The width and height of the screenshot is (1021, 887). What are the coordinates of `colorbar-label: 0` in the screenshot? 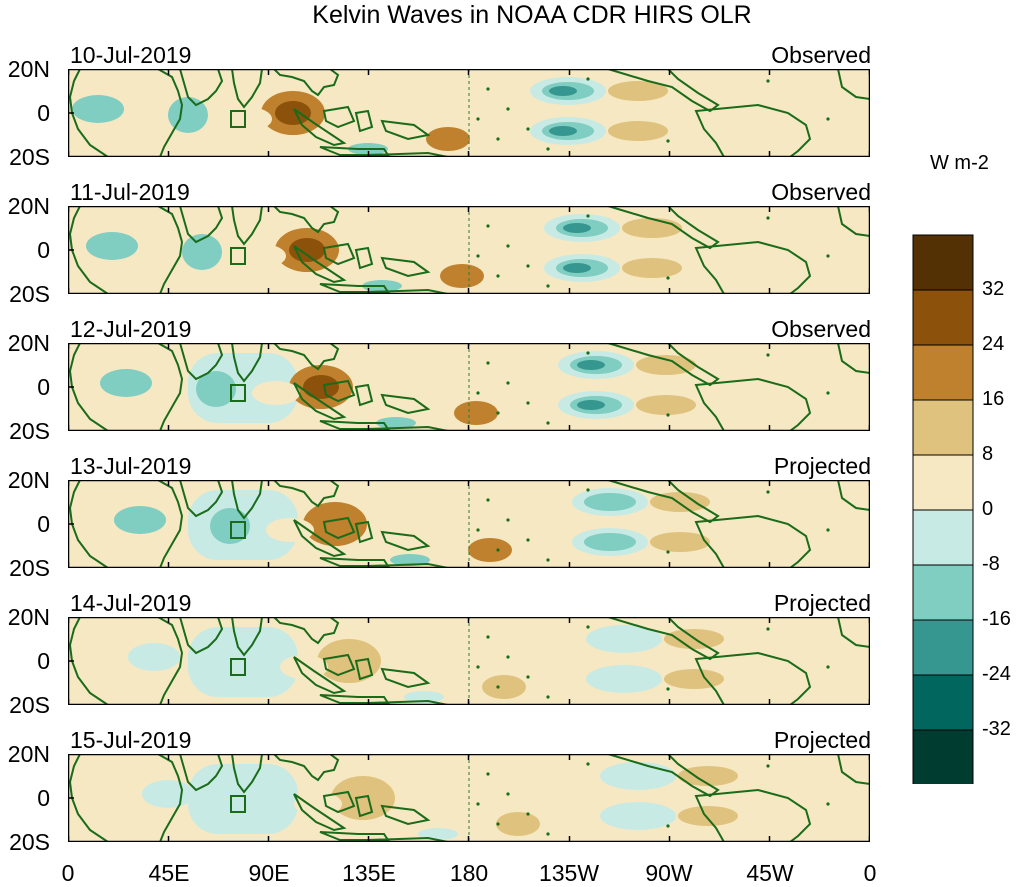 It's located at (988, 509).